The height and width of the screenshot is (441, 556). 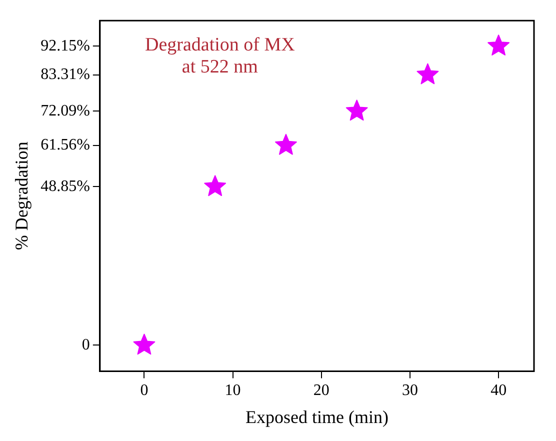 What do you see at coordinates (65, 111) in the screenshot?
I see `y-tick-label: 72.09%` at bounding box center [65, 111].